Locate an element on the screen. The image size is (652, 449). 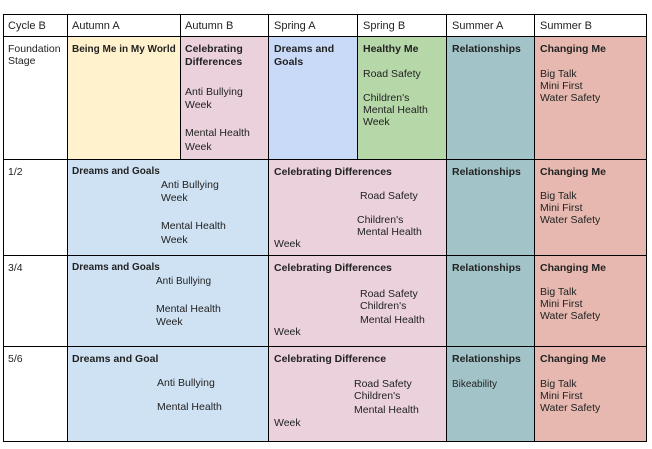
foundation-spring-a-title-2: Goals is located at coordinates (289, 62).